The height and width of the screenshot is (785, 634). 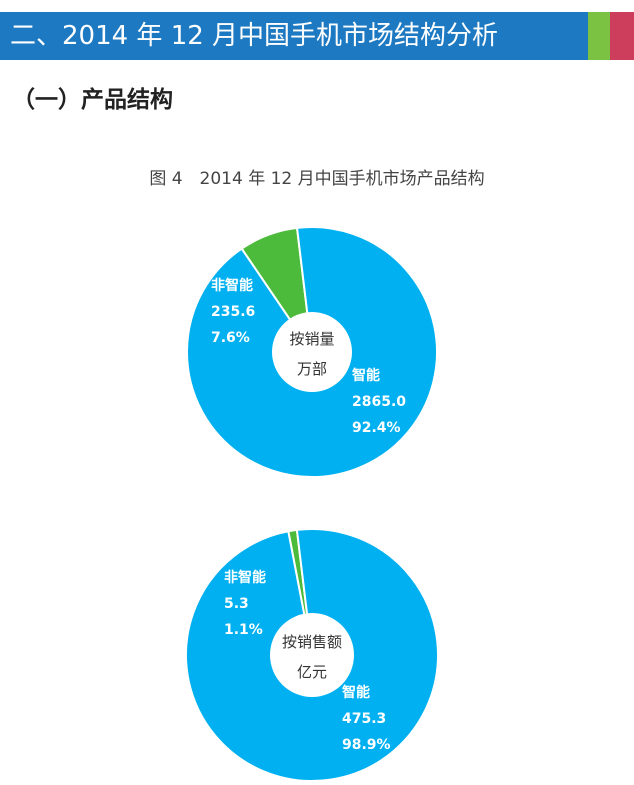 I want to click on banner-blue-block, so click(x=294, y=36).